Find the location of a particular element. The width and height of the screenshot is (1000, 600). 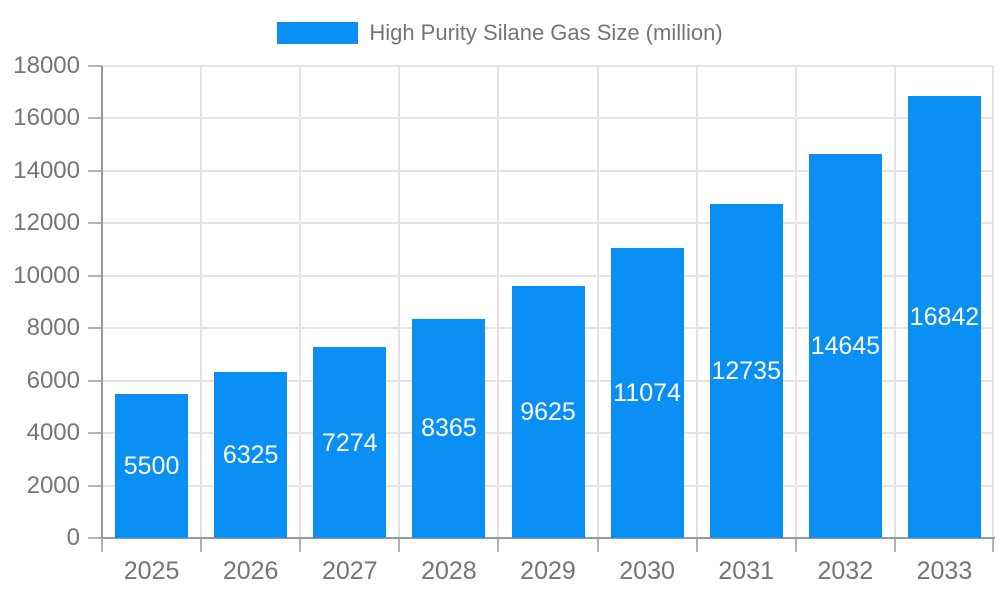

y-axis-label: 10000 is located at coordinates (46, 275).